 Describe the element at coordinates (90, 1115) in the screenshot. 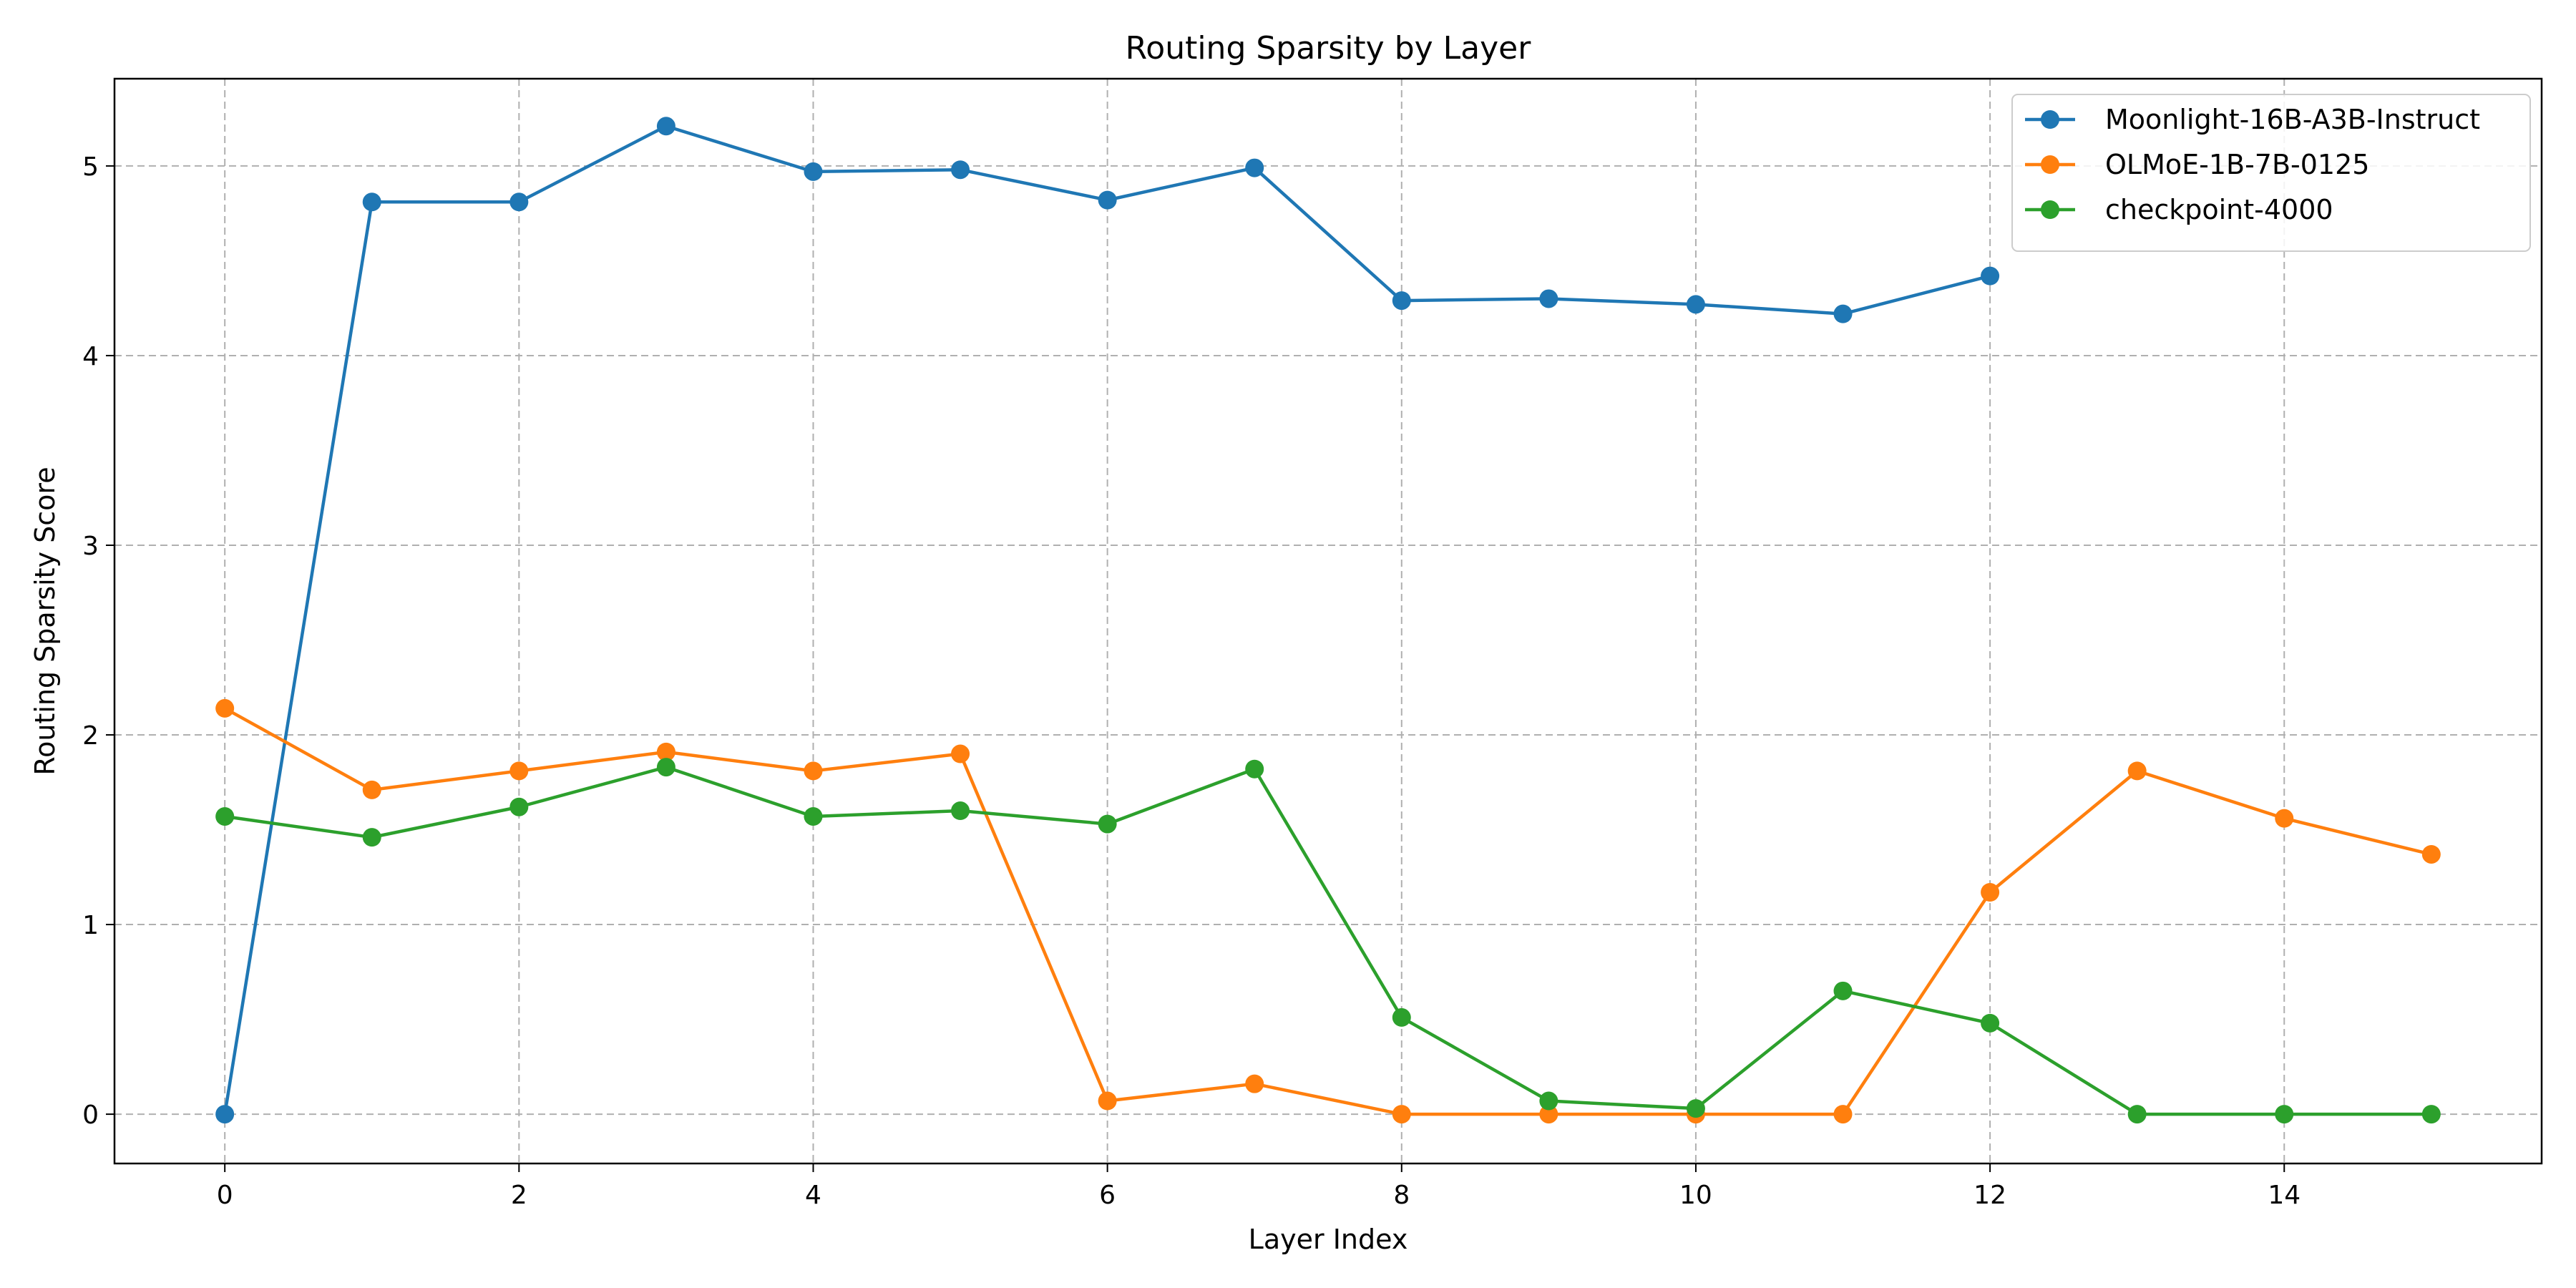

I see `y-tick-label: 0` at that location.